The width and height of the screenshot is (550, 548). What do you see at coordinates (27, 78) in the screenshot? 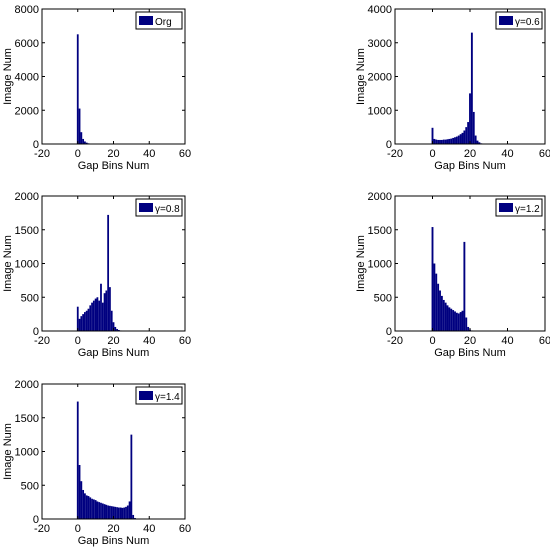
I see `y-tick-label: 4000` at bounding box center [27, 78].